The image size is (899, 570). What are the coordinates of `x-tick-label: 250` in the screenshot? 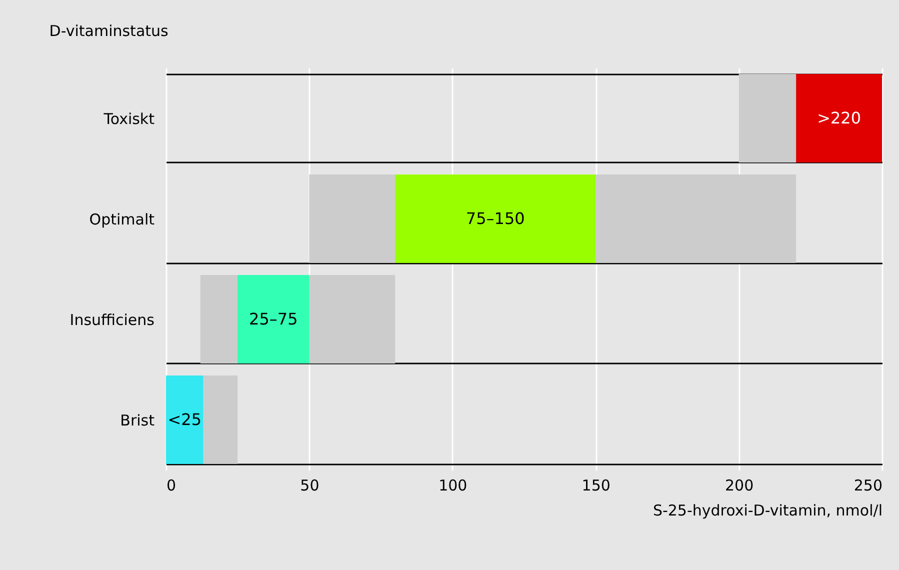 It's located at (868, 485).